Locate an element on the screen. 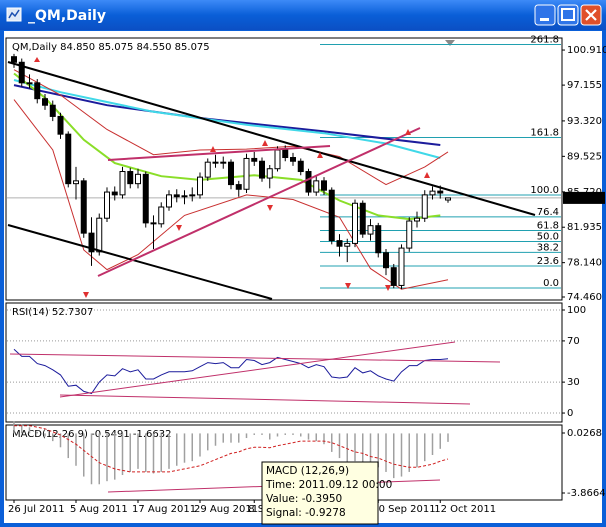  fib-label: 23.6 is located at coordinates (548, 261).